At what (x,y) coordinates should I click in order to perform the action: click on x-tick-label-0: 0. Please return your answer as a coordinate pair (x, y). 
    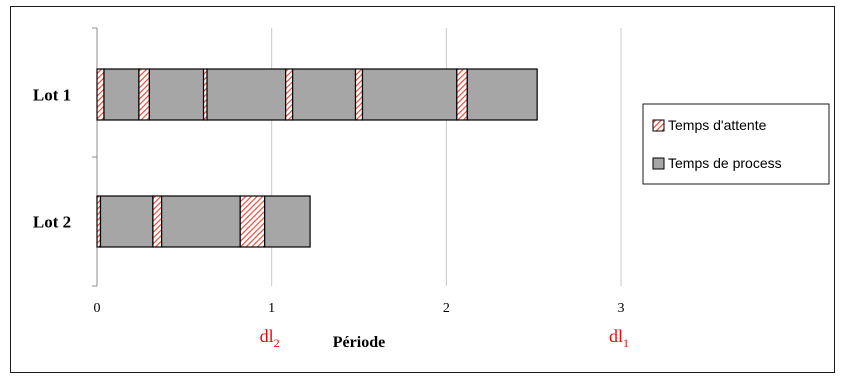
    Looking at the image, I should click on (97, 308).